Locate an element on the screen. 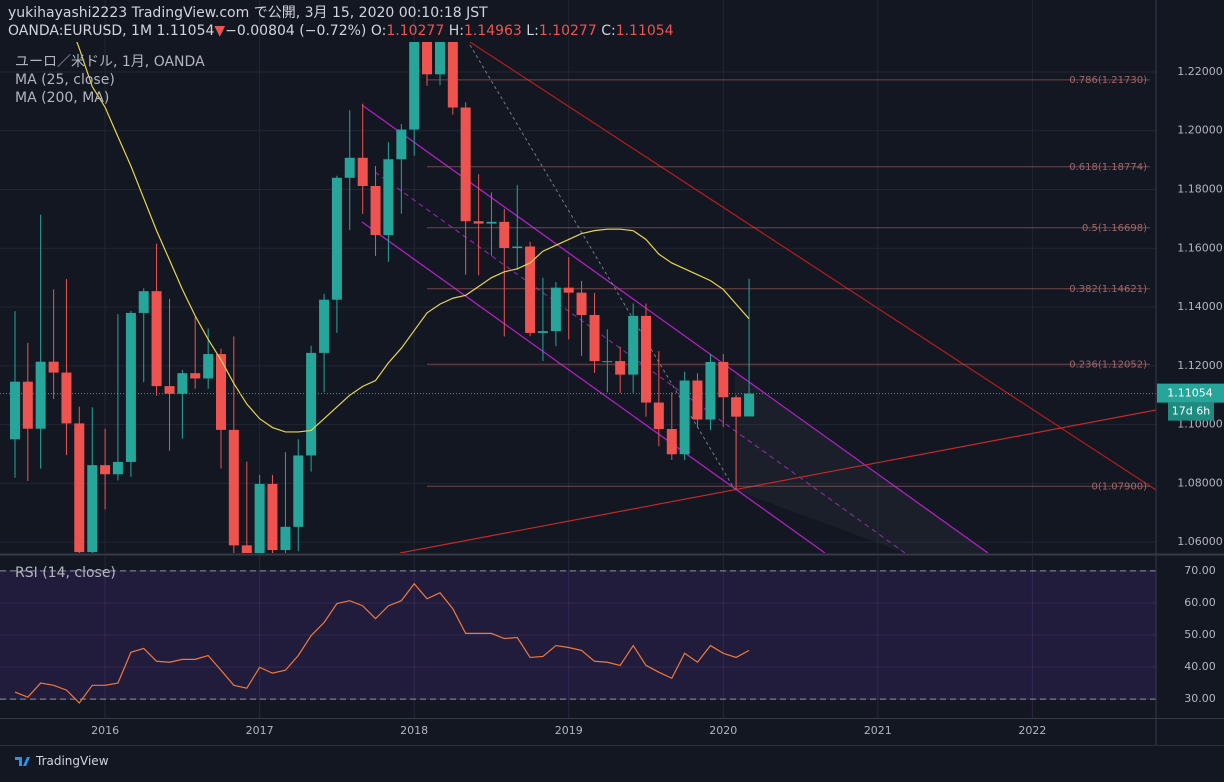  rsi-tick-label: 40.00 is located at coordinates (1200, 666).